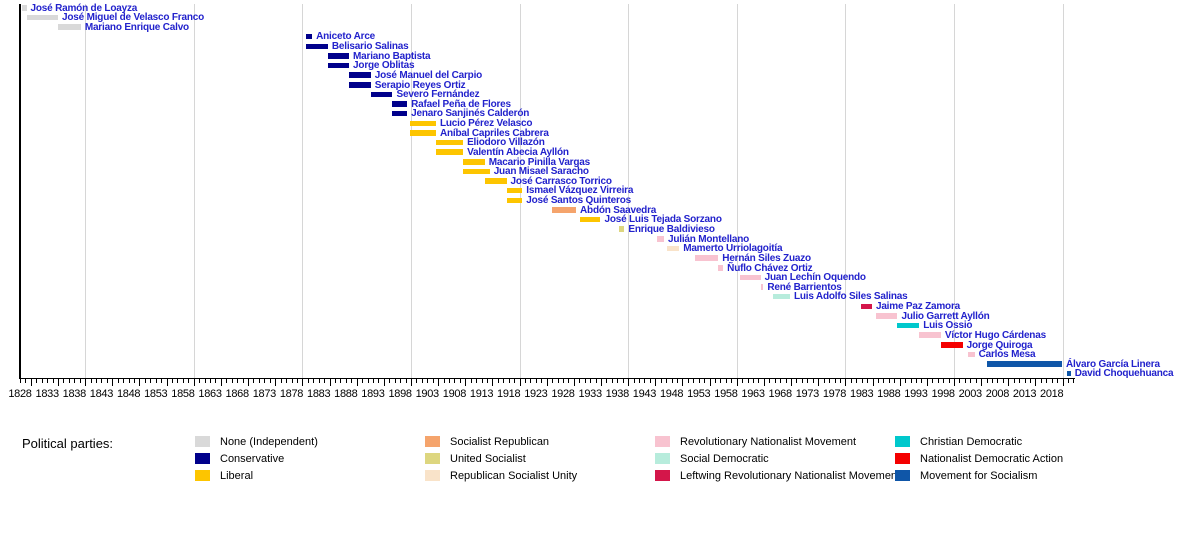 Image resolution: width=1200 pixels, height=533 pixels. I want to click on axis-year-label: 1873, so click(264, 394).